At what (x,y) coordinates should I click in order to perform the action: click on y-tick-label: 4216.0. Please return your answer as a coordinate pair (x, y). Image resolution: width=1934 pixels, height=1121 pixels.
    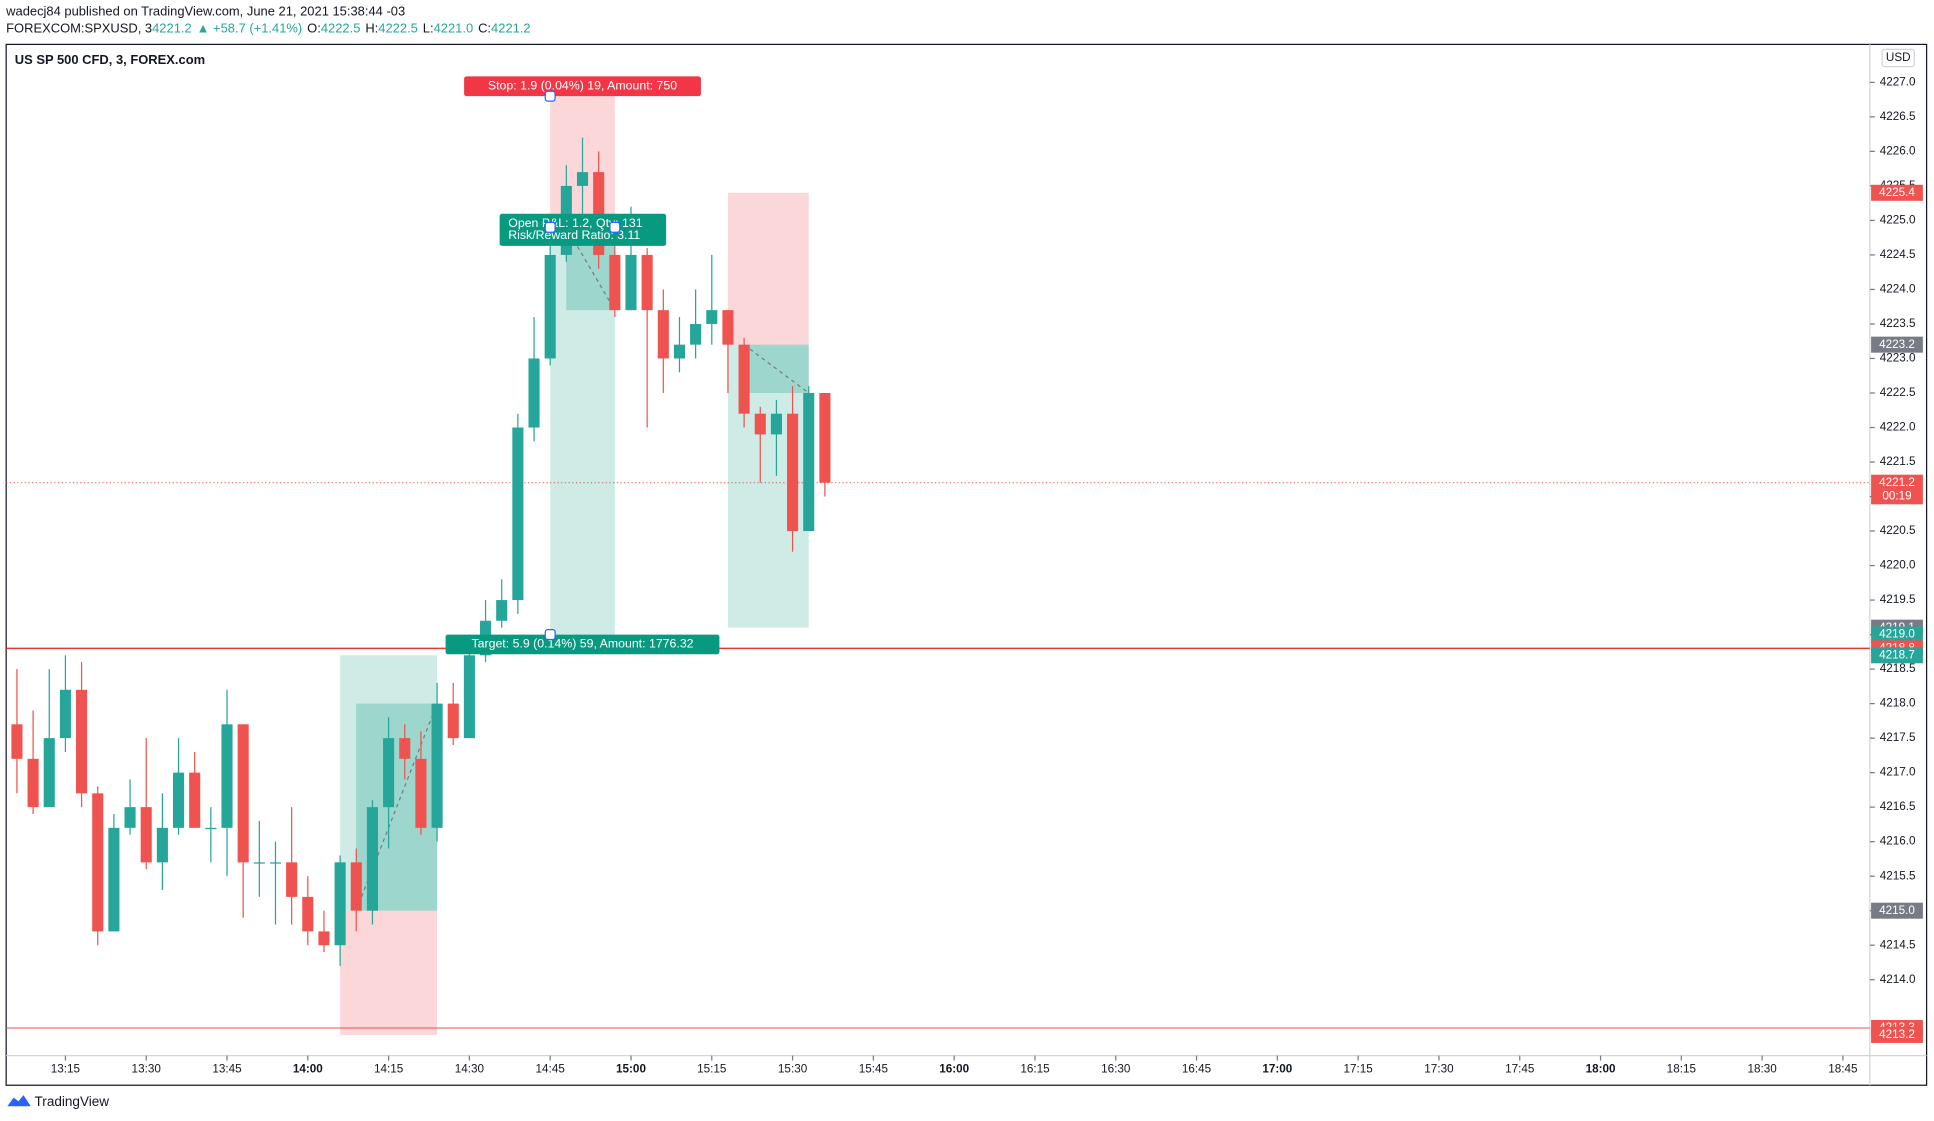
    Looking at the image, I should click on (1898, 841).